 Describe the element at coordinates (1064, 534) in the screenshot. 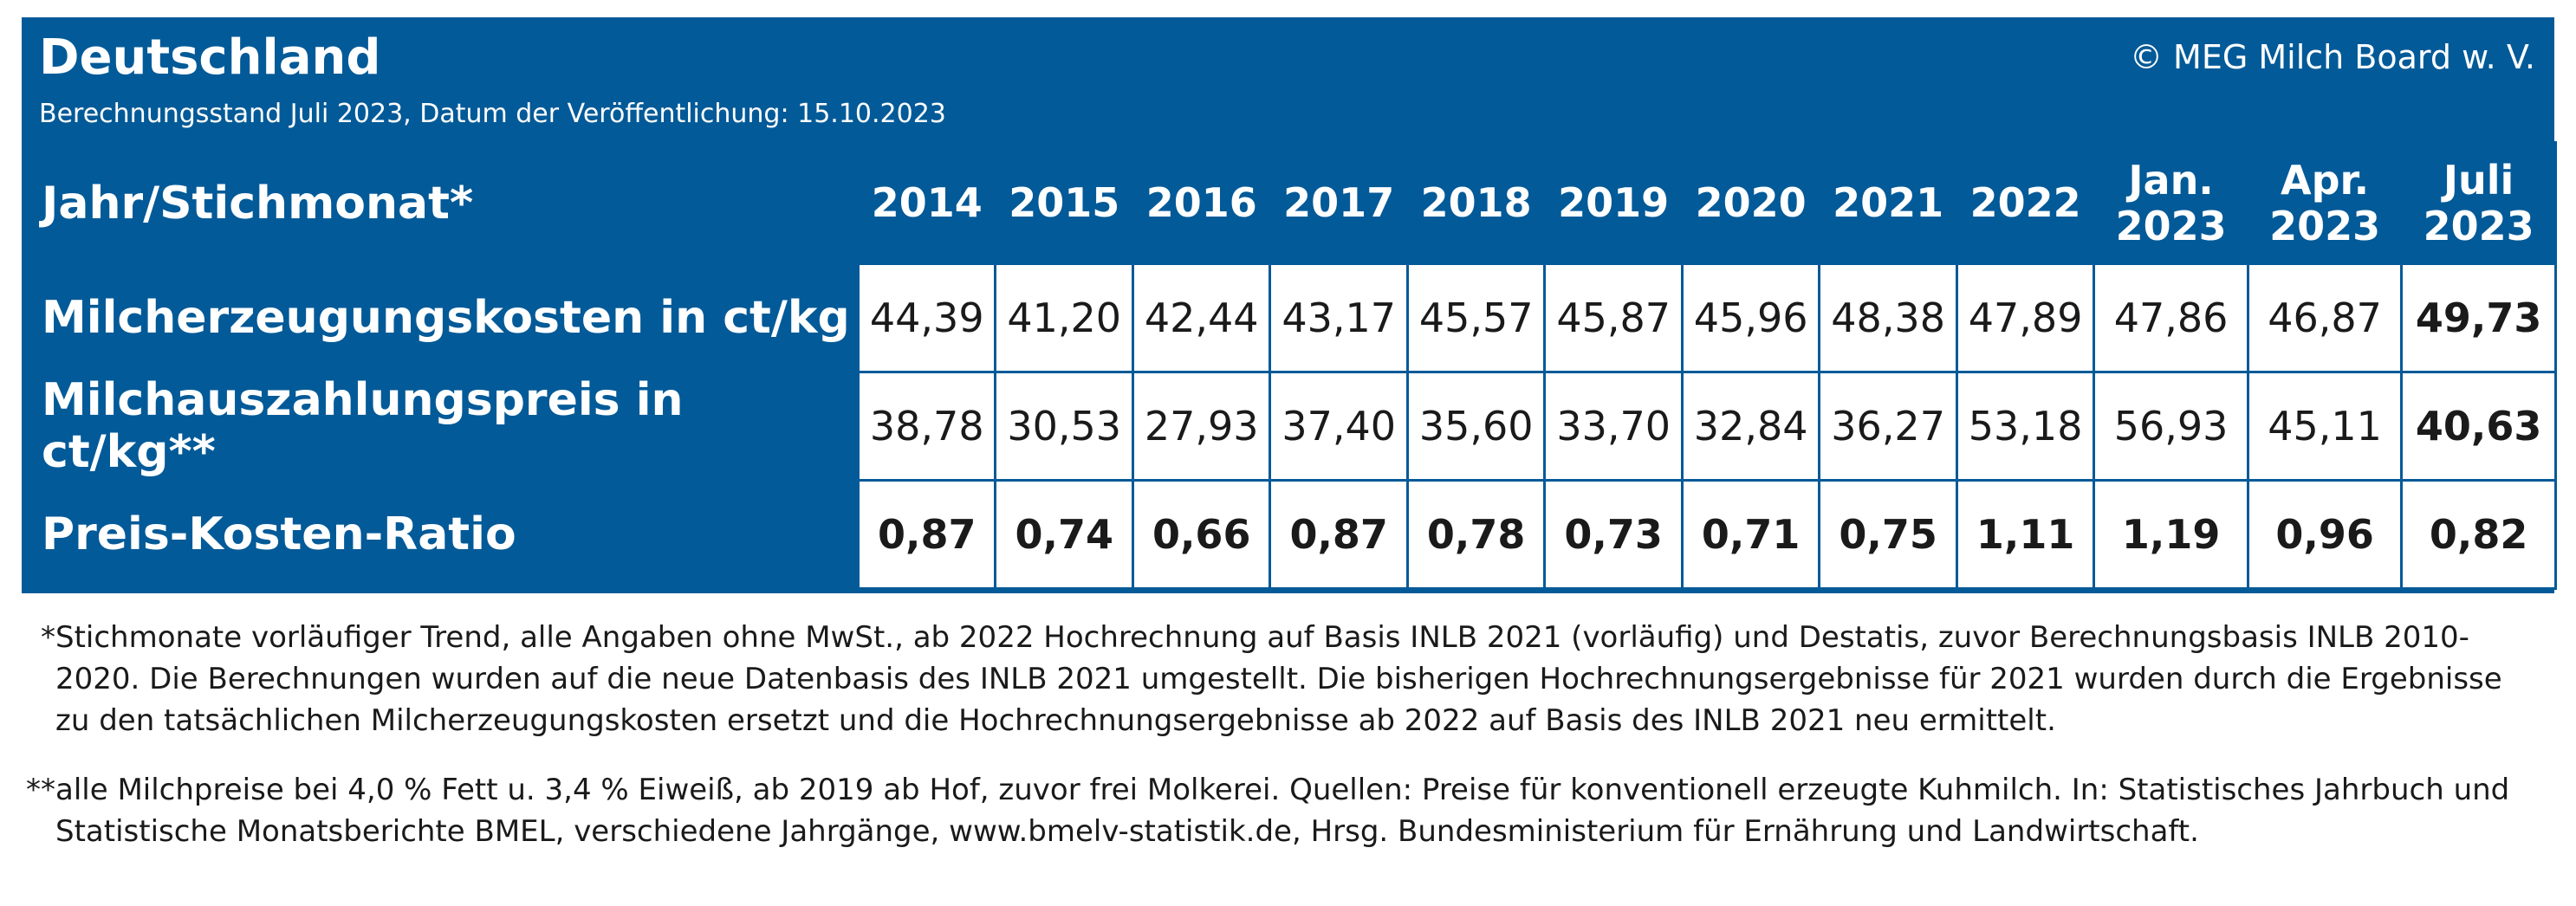

I see `table-cell: 0,74` at that location.